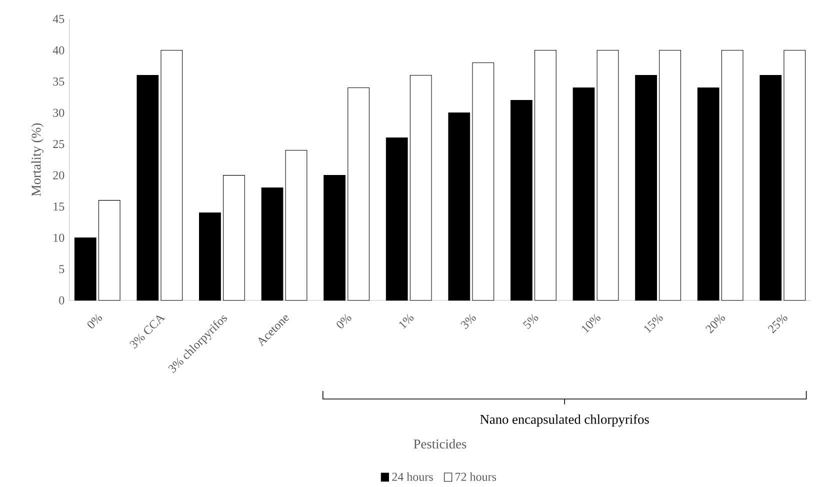 This screenshot has width=821, height=487. Describe the element at coordinates (406, 321) in the screenshot. I see `x-tick-label: 1%` at that location.